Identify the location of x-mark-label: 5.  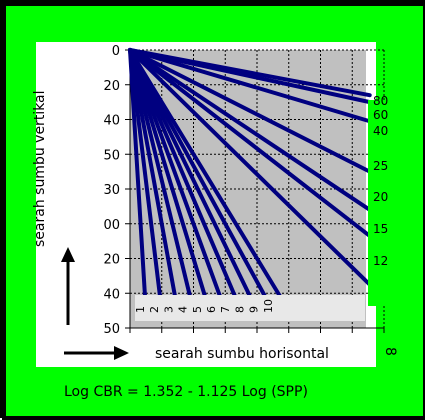
(197, 309).